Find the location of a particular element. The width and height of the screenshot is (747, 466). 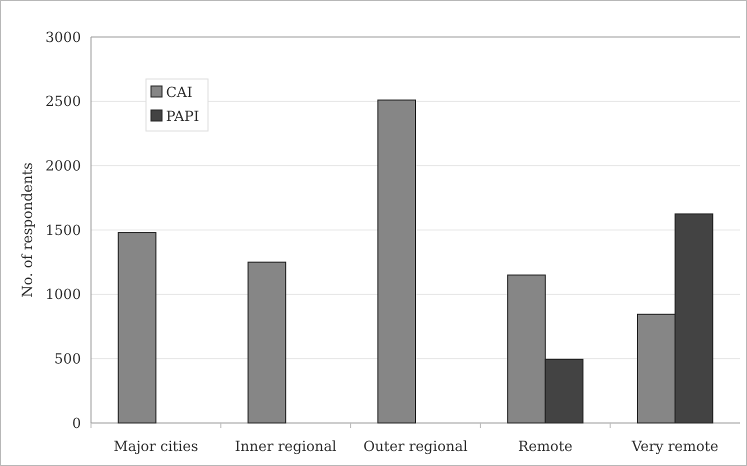

x-tick-label: Outer regional is located at coordinates (415, 447).